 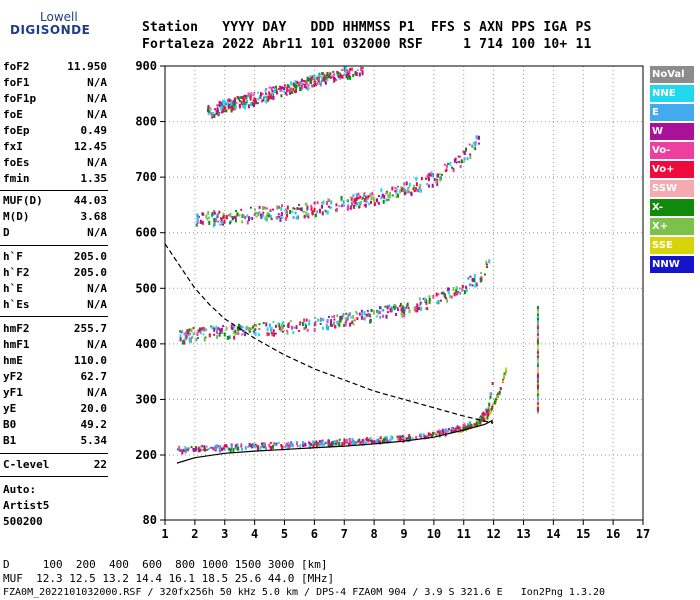 What do you see at coordinates (664, 93) in the screenshot?
I see `legend-label: NNE` at bounding box center [664, 93].